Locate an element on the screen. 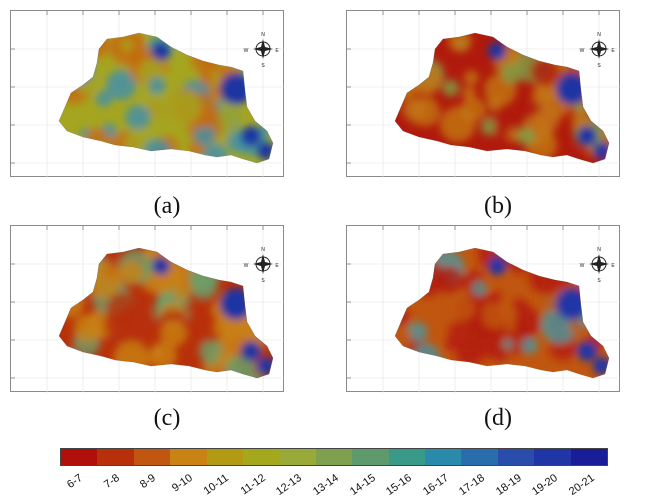 The height and width of the screenshot is (501, 656). color-legend is located at coordinates (334, 457).